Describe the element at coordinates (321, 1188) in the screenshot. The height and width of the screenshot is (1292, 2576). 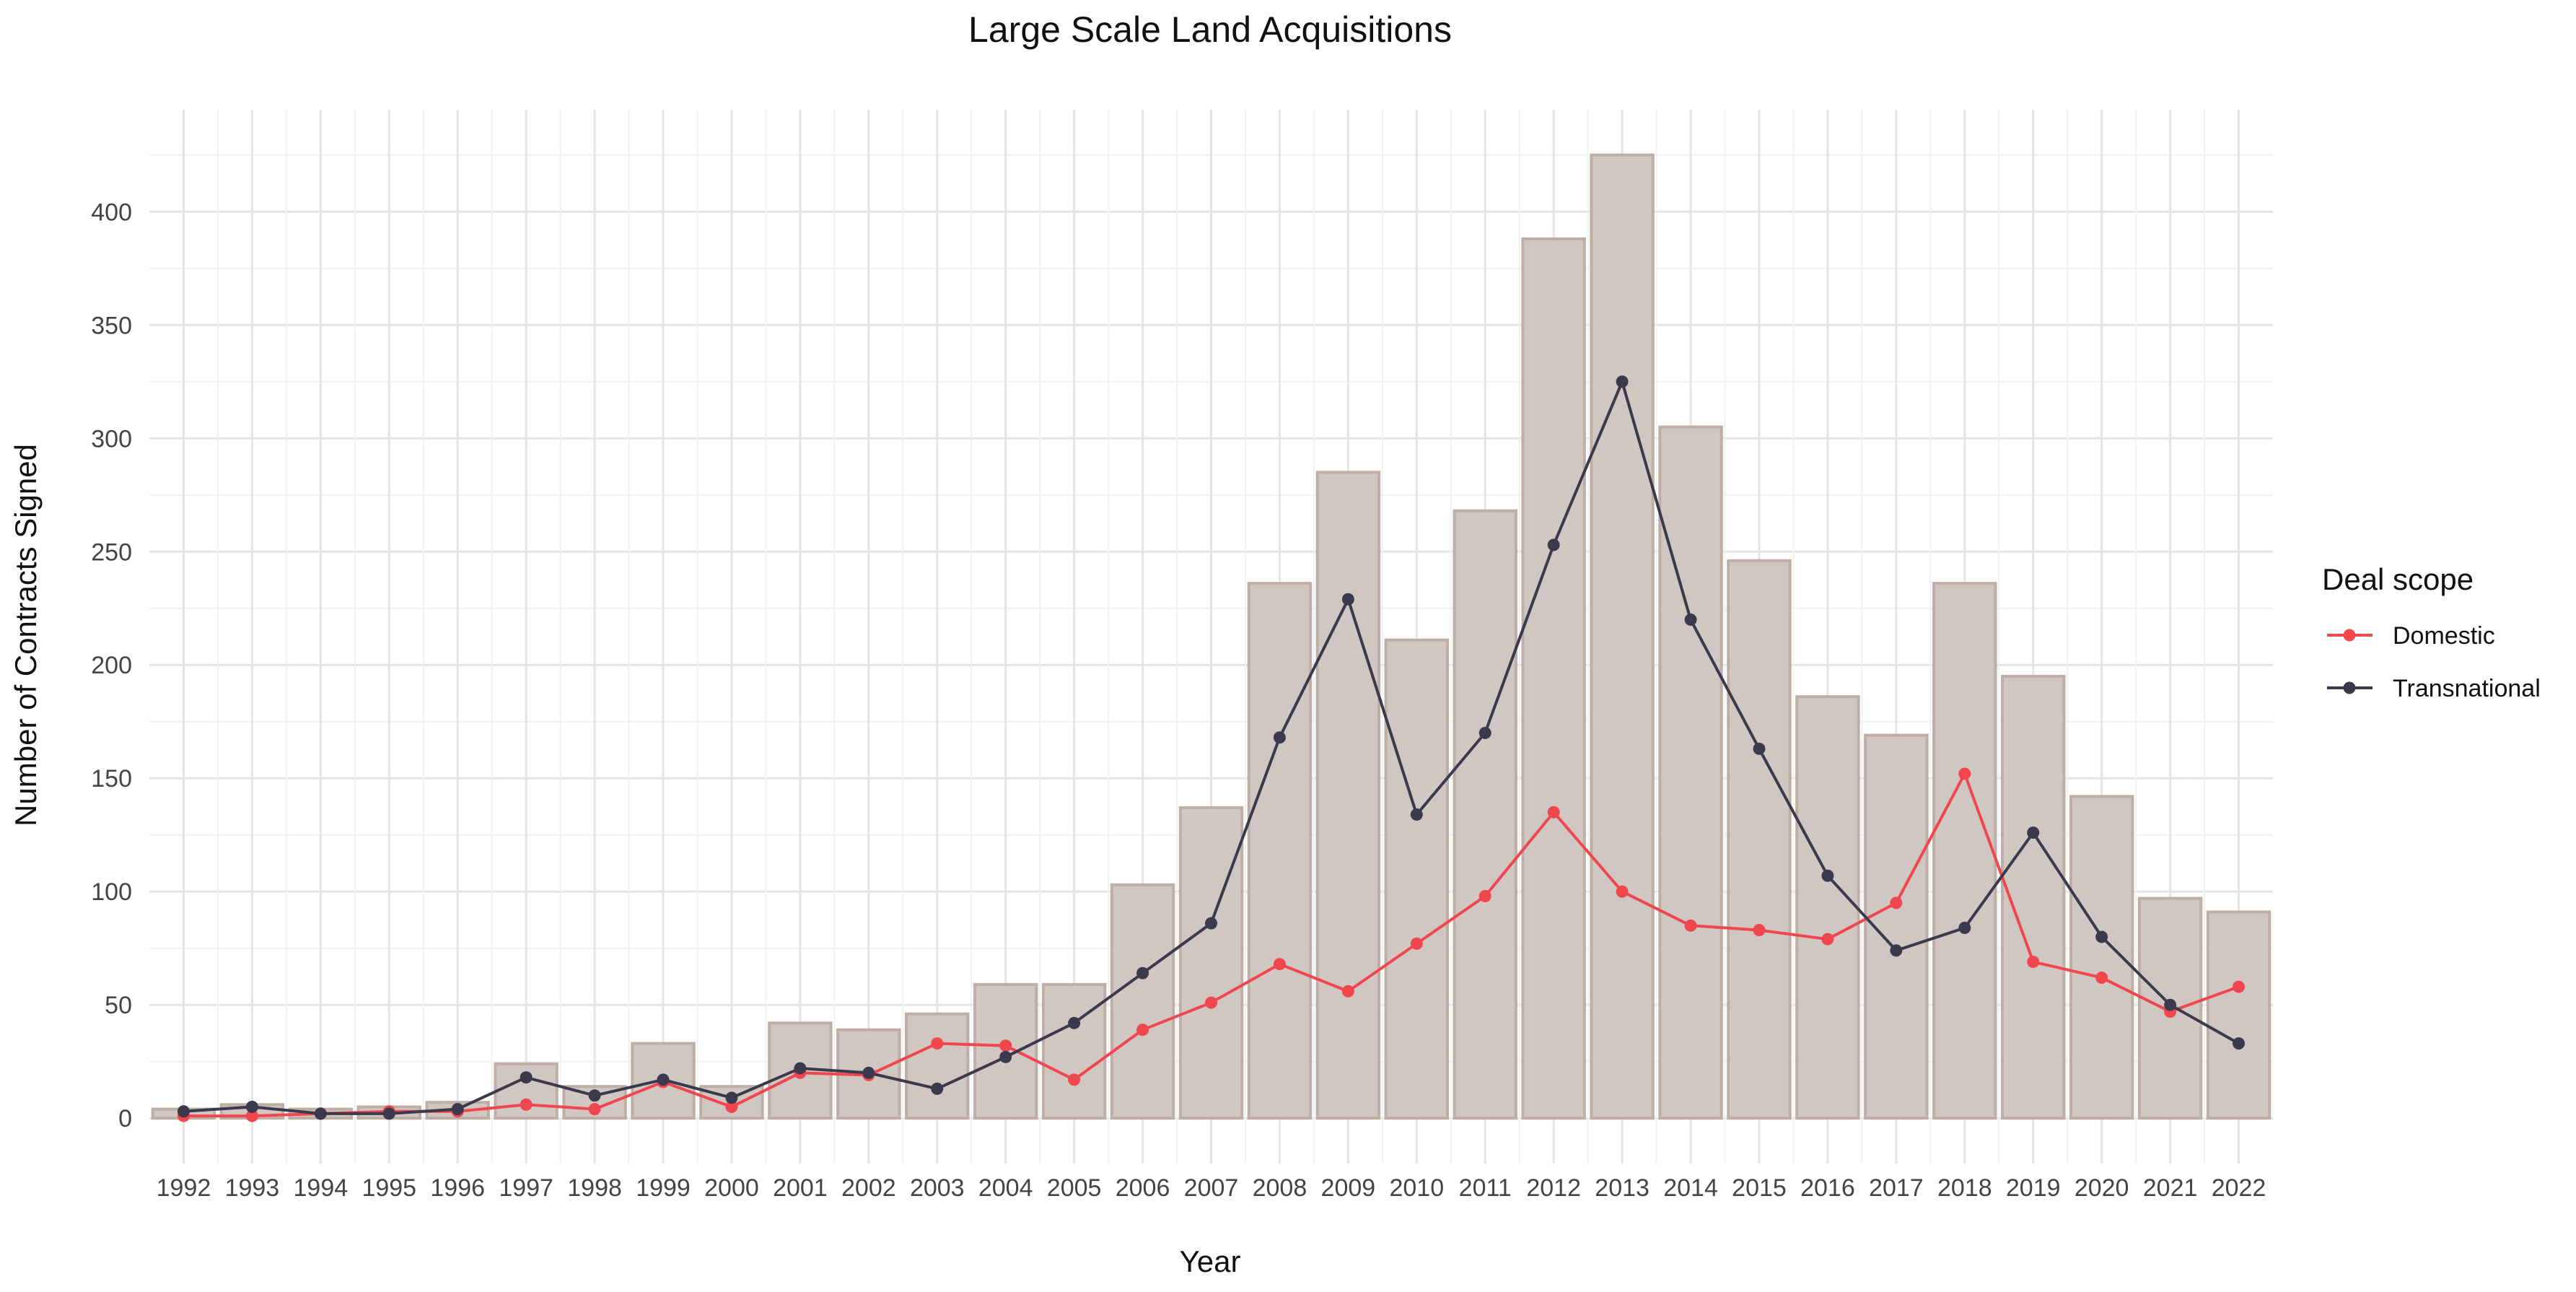
I see `x-tick-label: 1994` at that location.